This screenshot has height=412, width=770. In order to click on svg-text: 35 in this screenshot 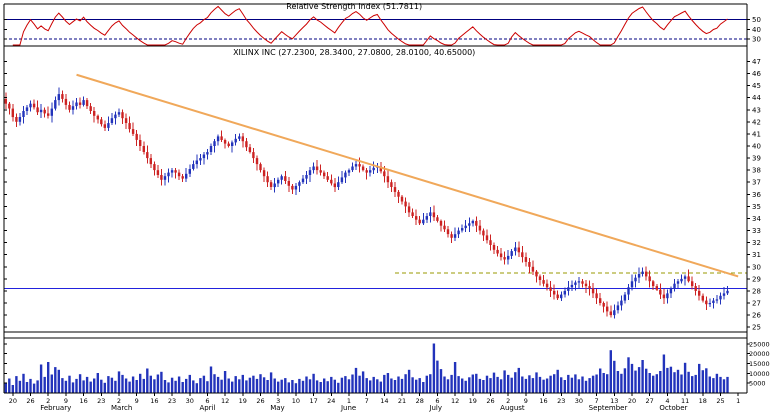, I will do `click(756, 207)`.